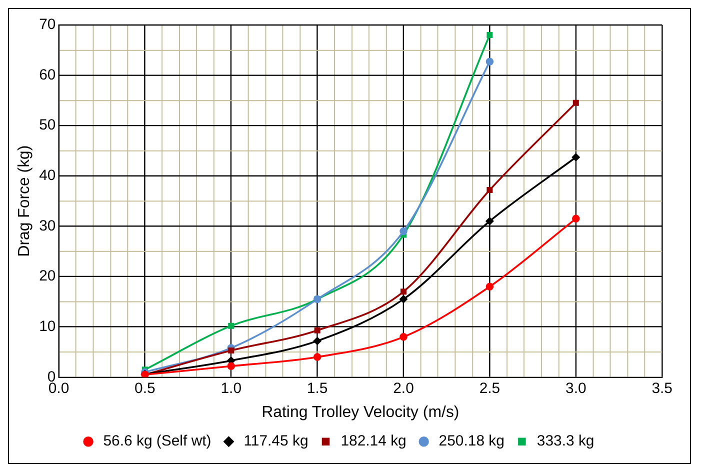 This screenshot has height=474, width=701. I want to click on x-tick-label: 1.0, so click(231, 389).